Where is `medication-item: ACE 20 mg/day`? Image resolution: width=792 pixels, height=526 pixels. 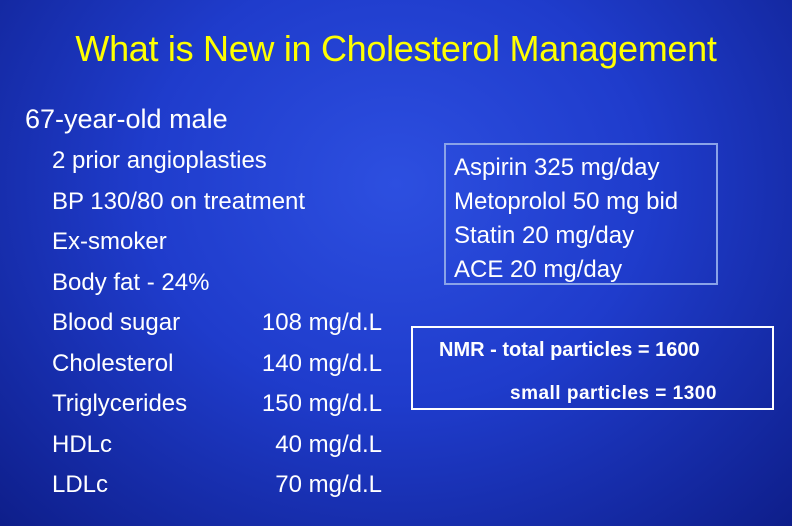
medication-item: ACE 20 mg/day is located at coordinates (538, 269).